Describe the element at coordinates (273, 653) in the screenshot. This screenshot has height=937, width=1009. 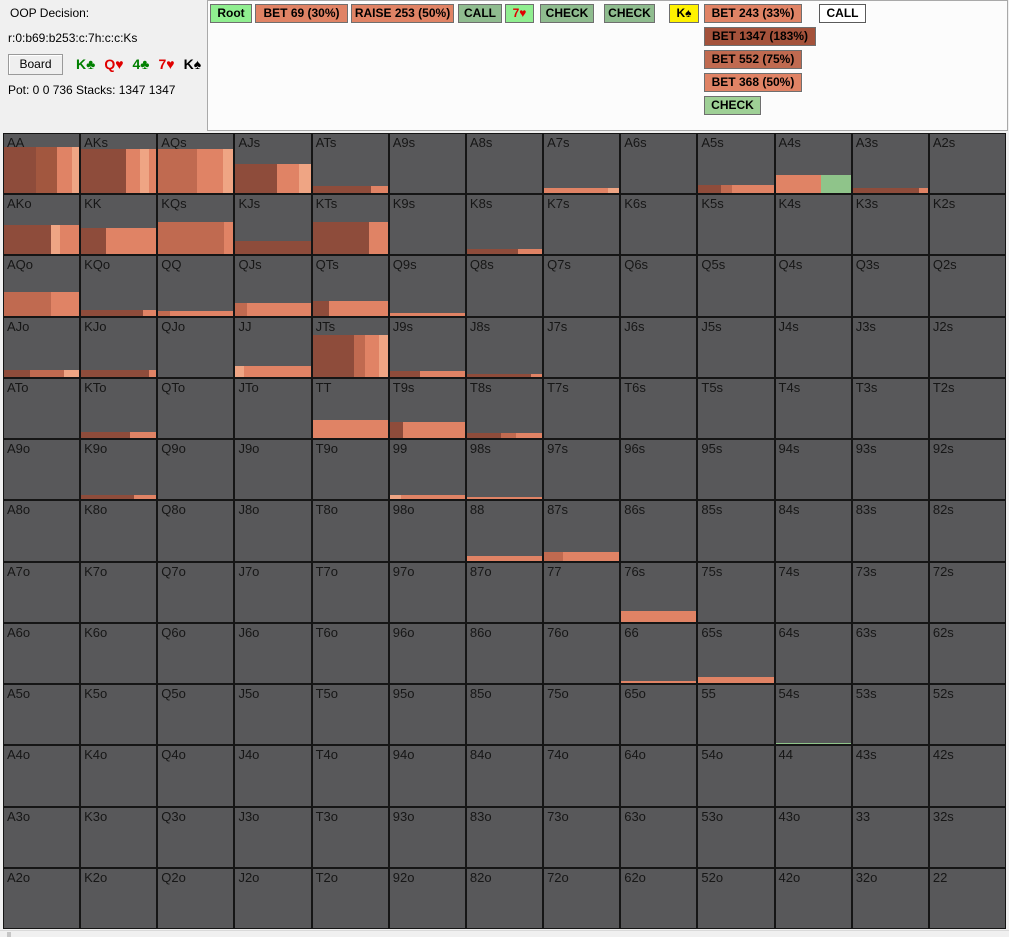
I see `hand-cell-J6o: J6o` at that location.